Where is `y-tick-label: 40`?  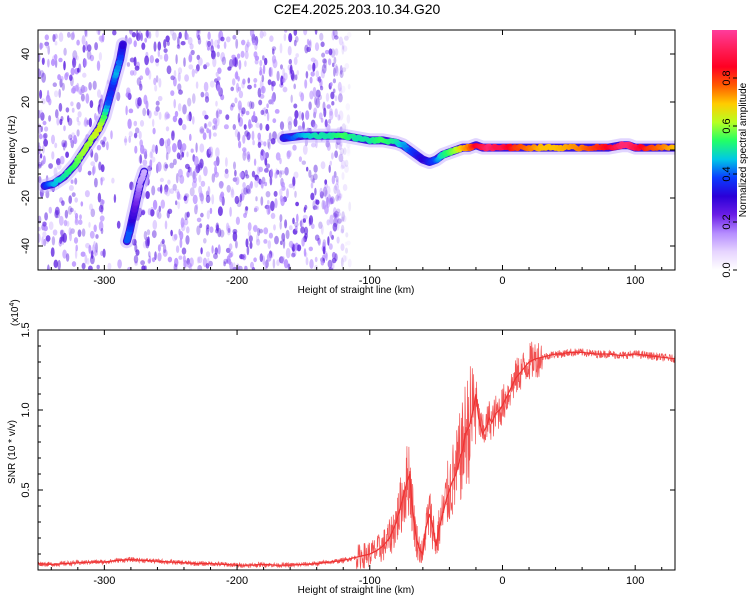 y-tick-label: 40 is located at coordinates (26, 54).